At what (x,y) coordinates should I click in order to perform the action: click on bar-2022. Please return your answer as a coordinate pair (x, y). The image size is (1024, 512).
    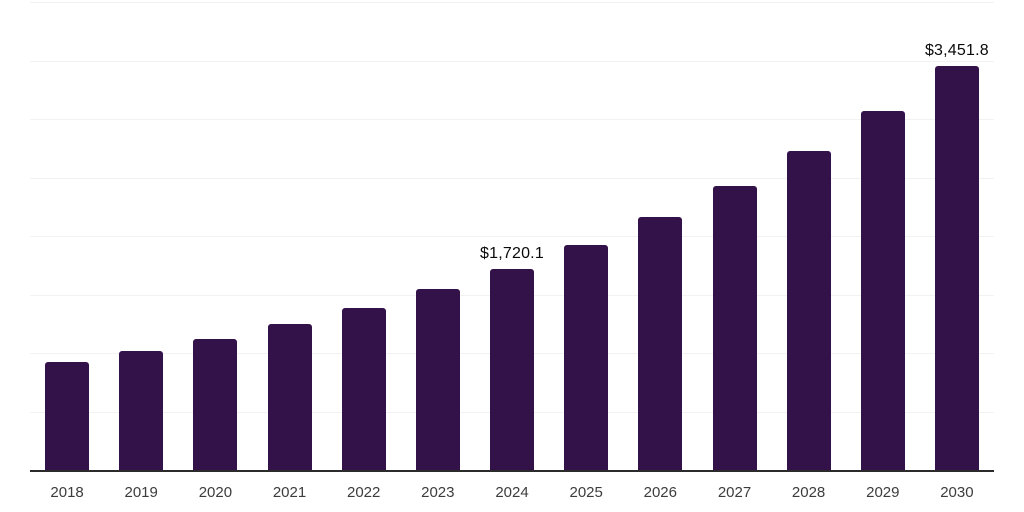
    Looking at the image, I should click on (363, 389).